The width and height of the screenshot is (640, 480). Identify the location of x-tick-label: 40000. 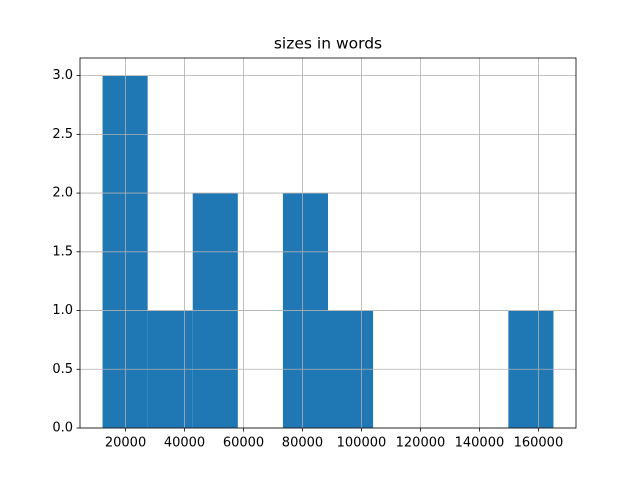
(184, 443).